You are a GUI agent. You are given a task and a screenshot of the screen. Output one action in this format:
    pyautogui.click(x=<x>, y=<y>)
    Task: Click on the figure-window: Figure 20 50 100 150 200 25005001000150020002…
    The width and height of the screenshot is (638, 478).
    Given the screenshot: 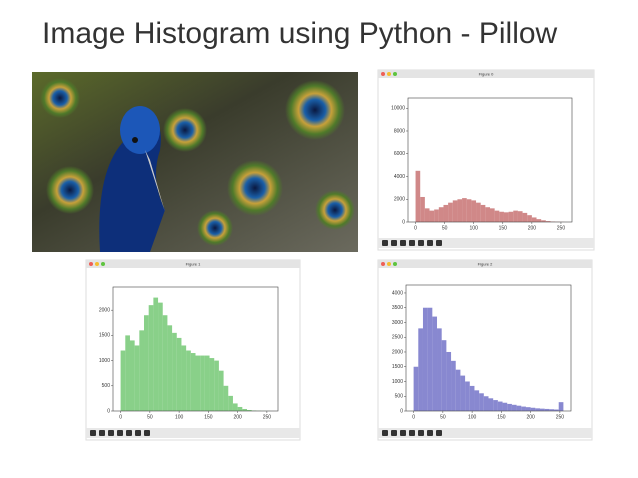 What is the action you would take?
    pyautogui.click(x=485, y=350)
    